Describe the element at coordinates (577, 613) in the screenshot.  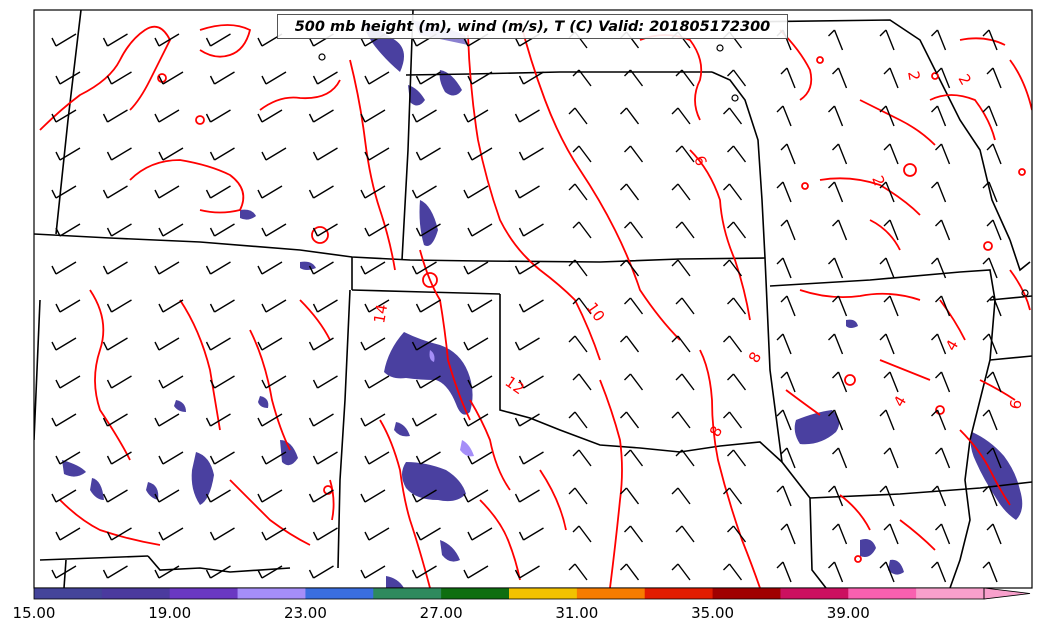
I see `colorbar-tick-label: 31.00` at that location.